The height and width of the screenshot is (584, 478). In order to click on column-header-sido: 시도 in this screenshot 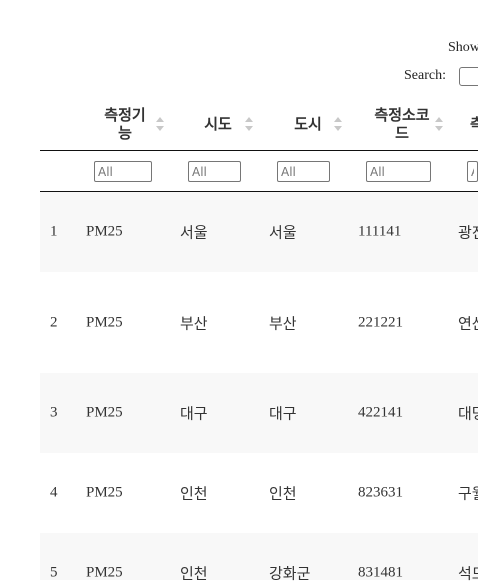, I will do `click(218, 124)`.